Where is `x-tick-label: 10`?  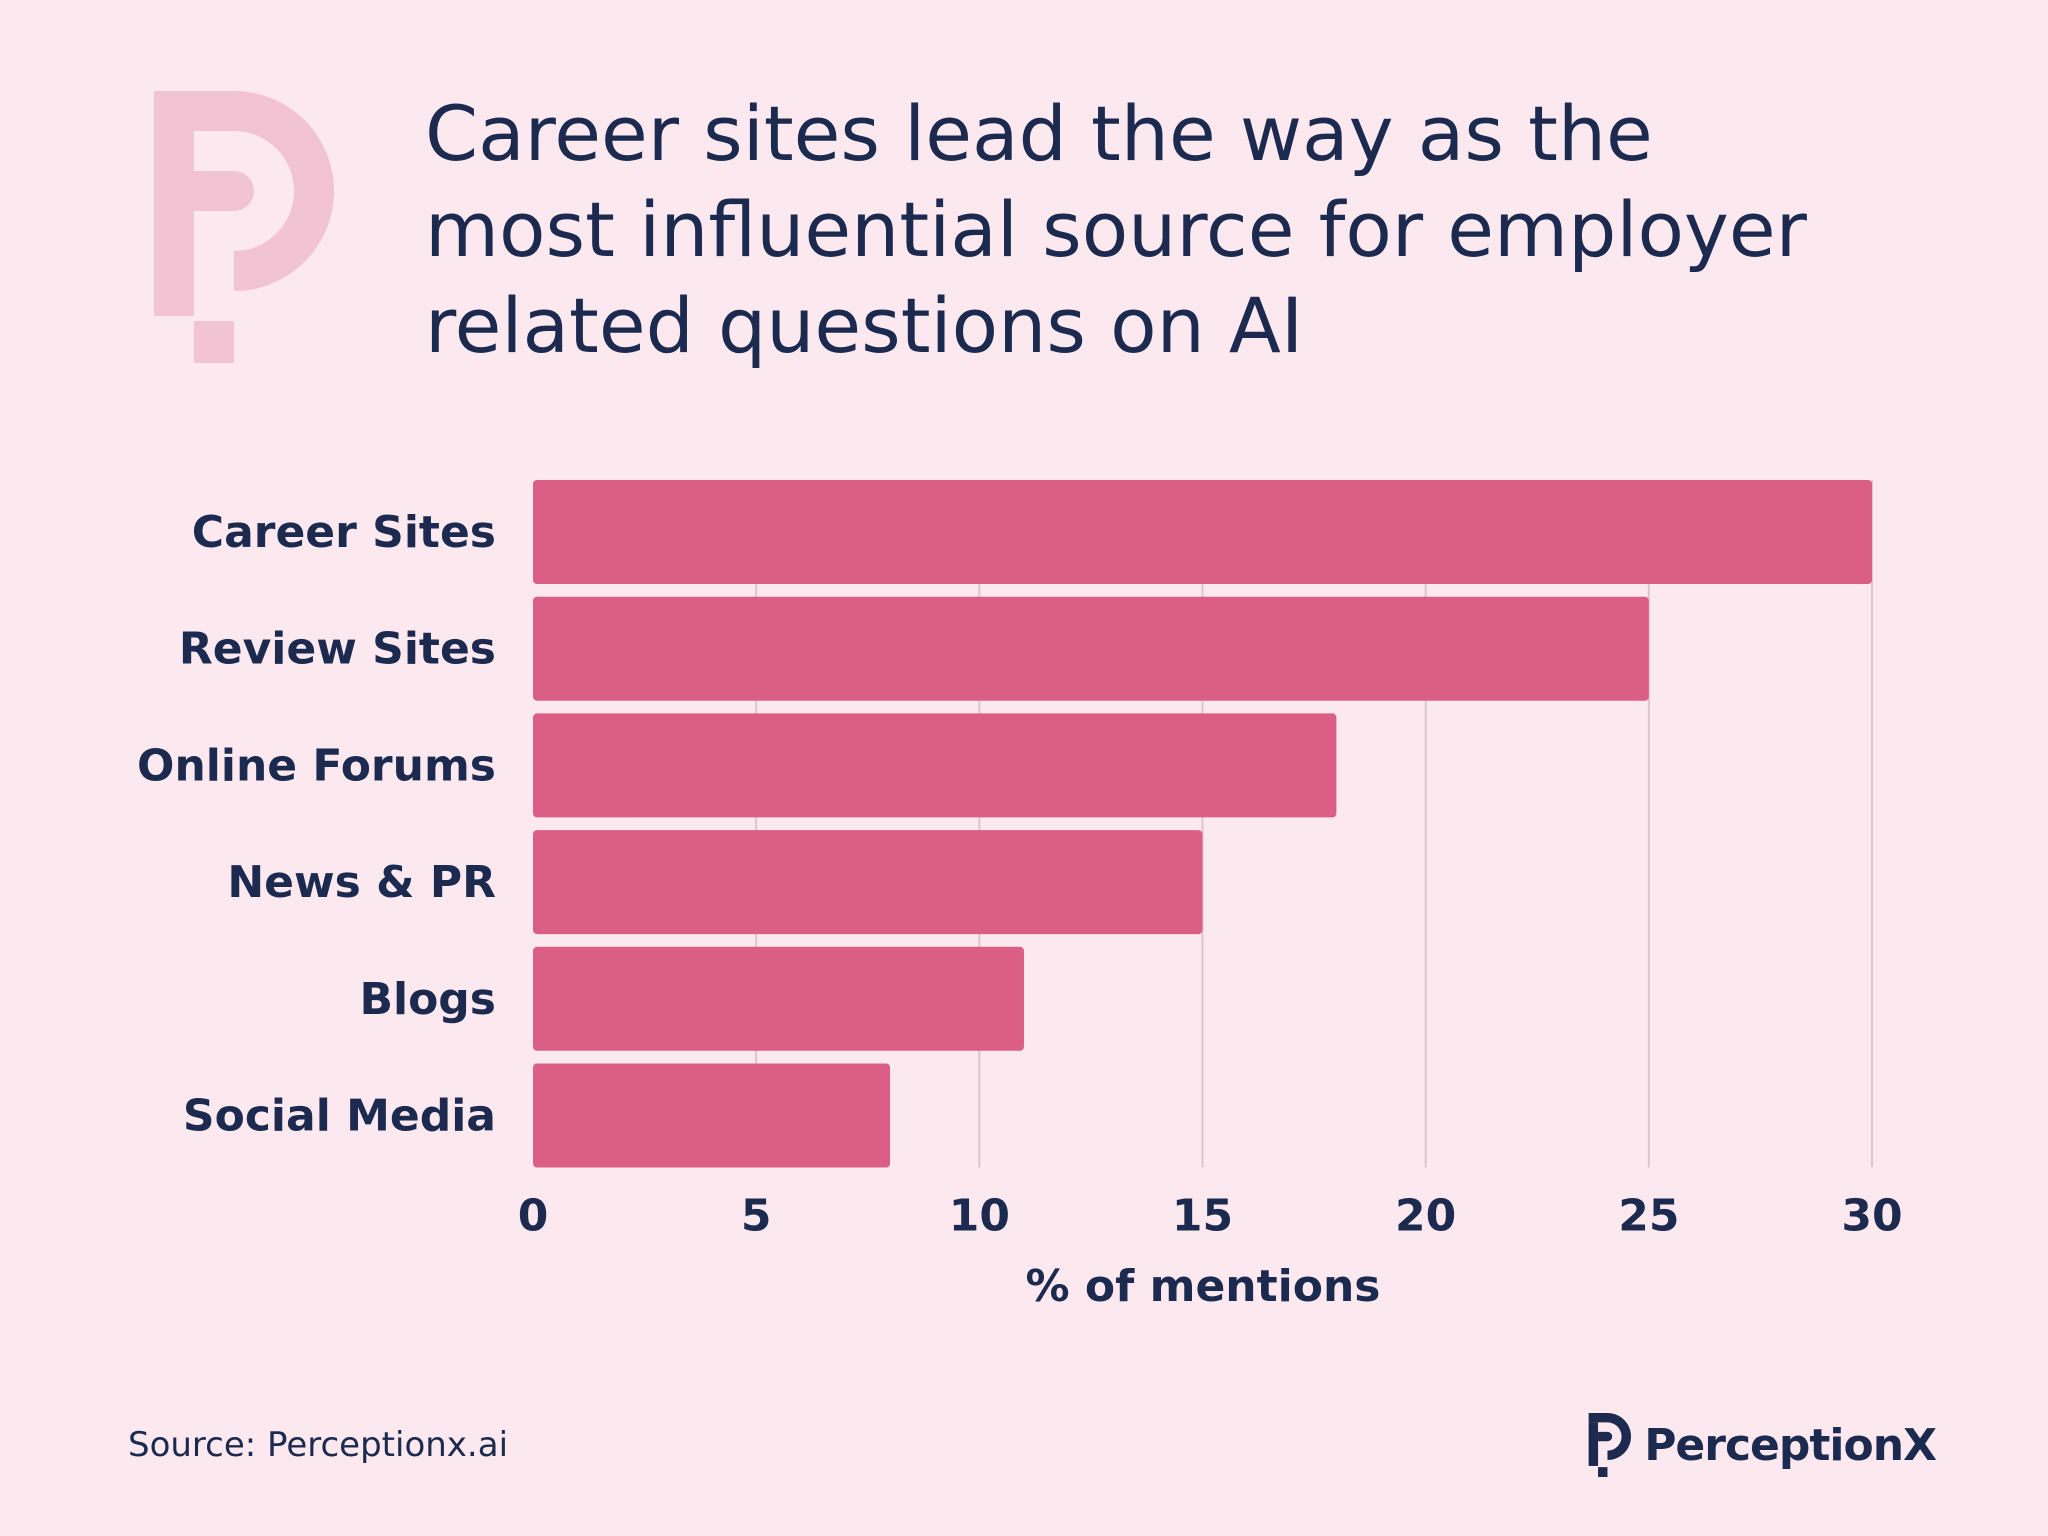 x-tick-label: 10 is located at coordinates (979, 1216).